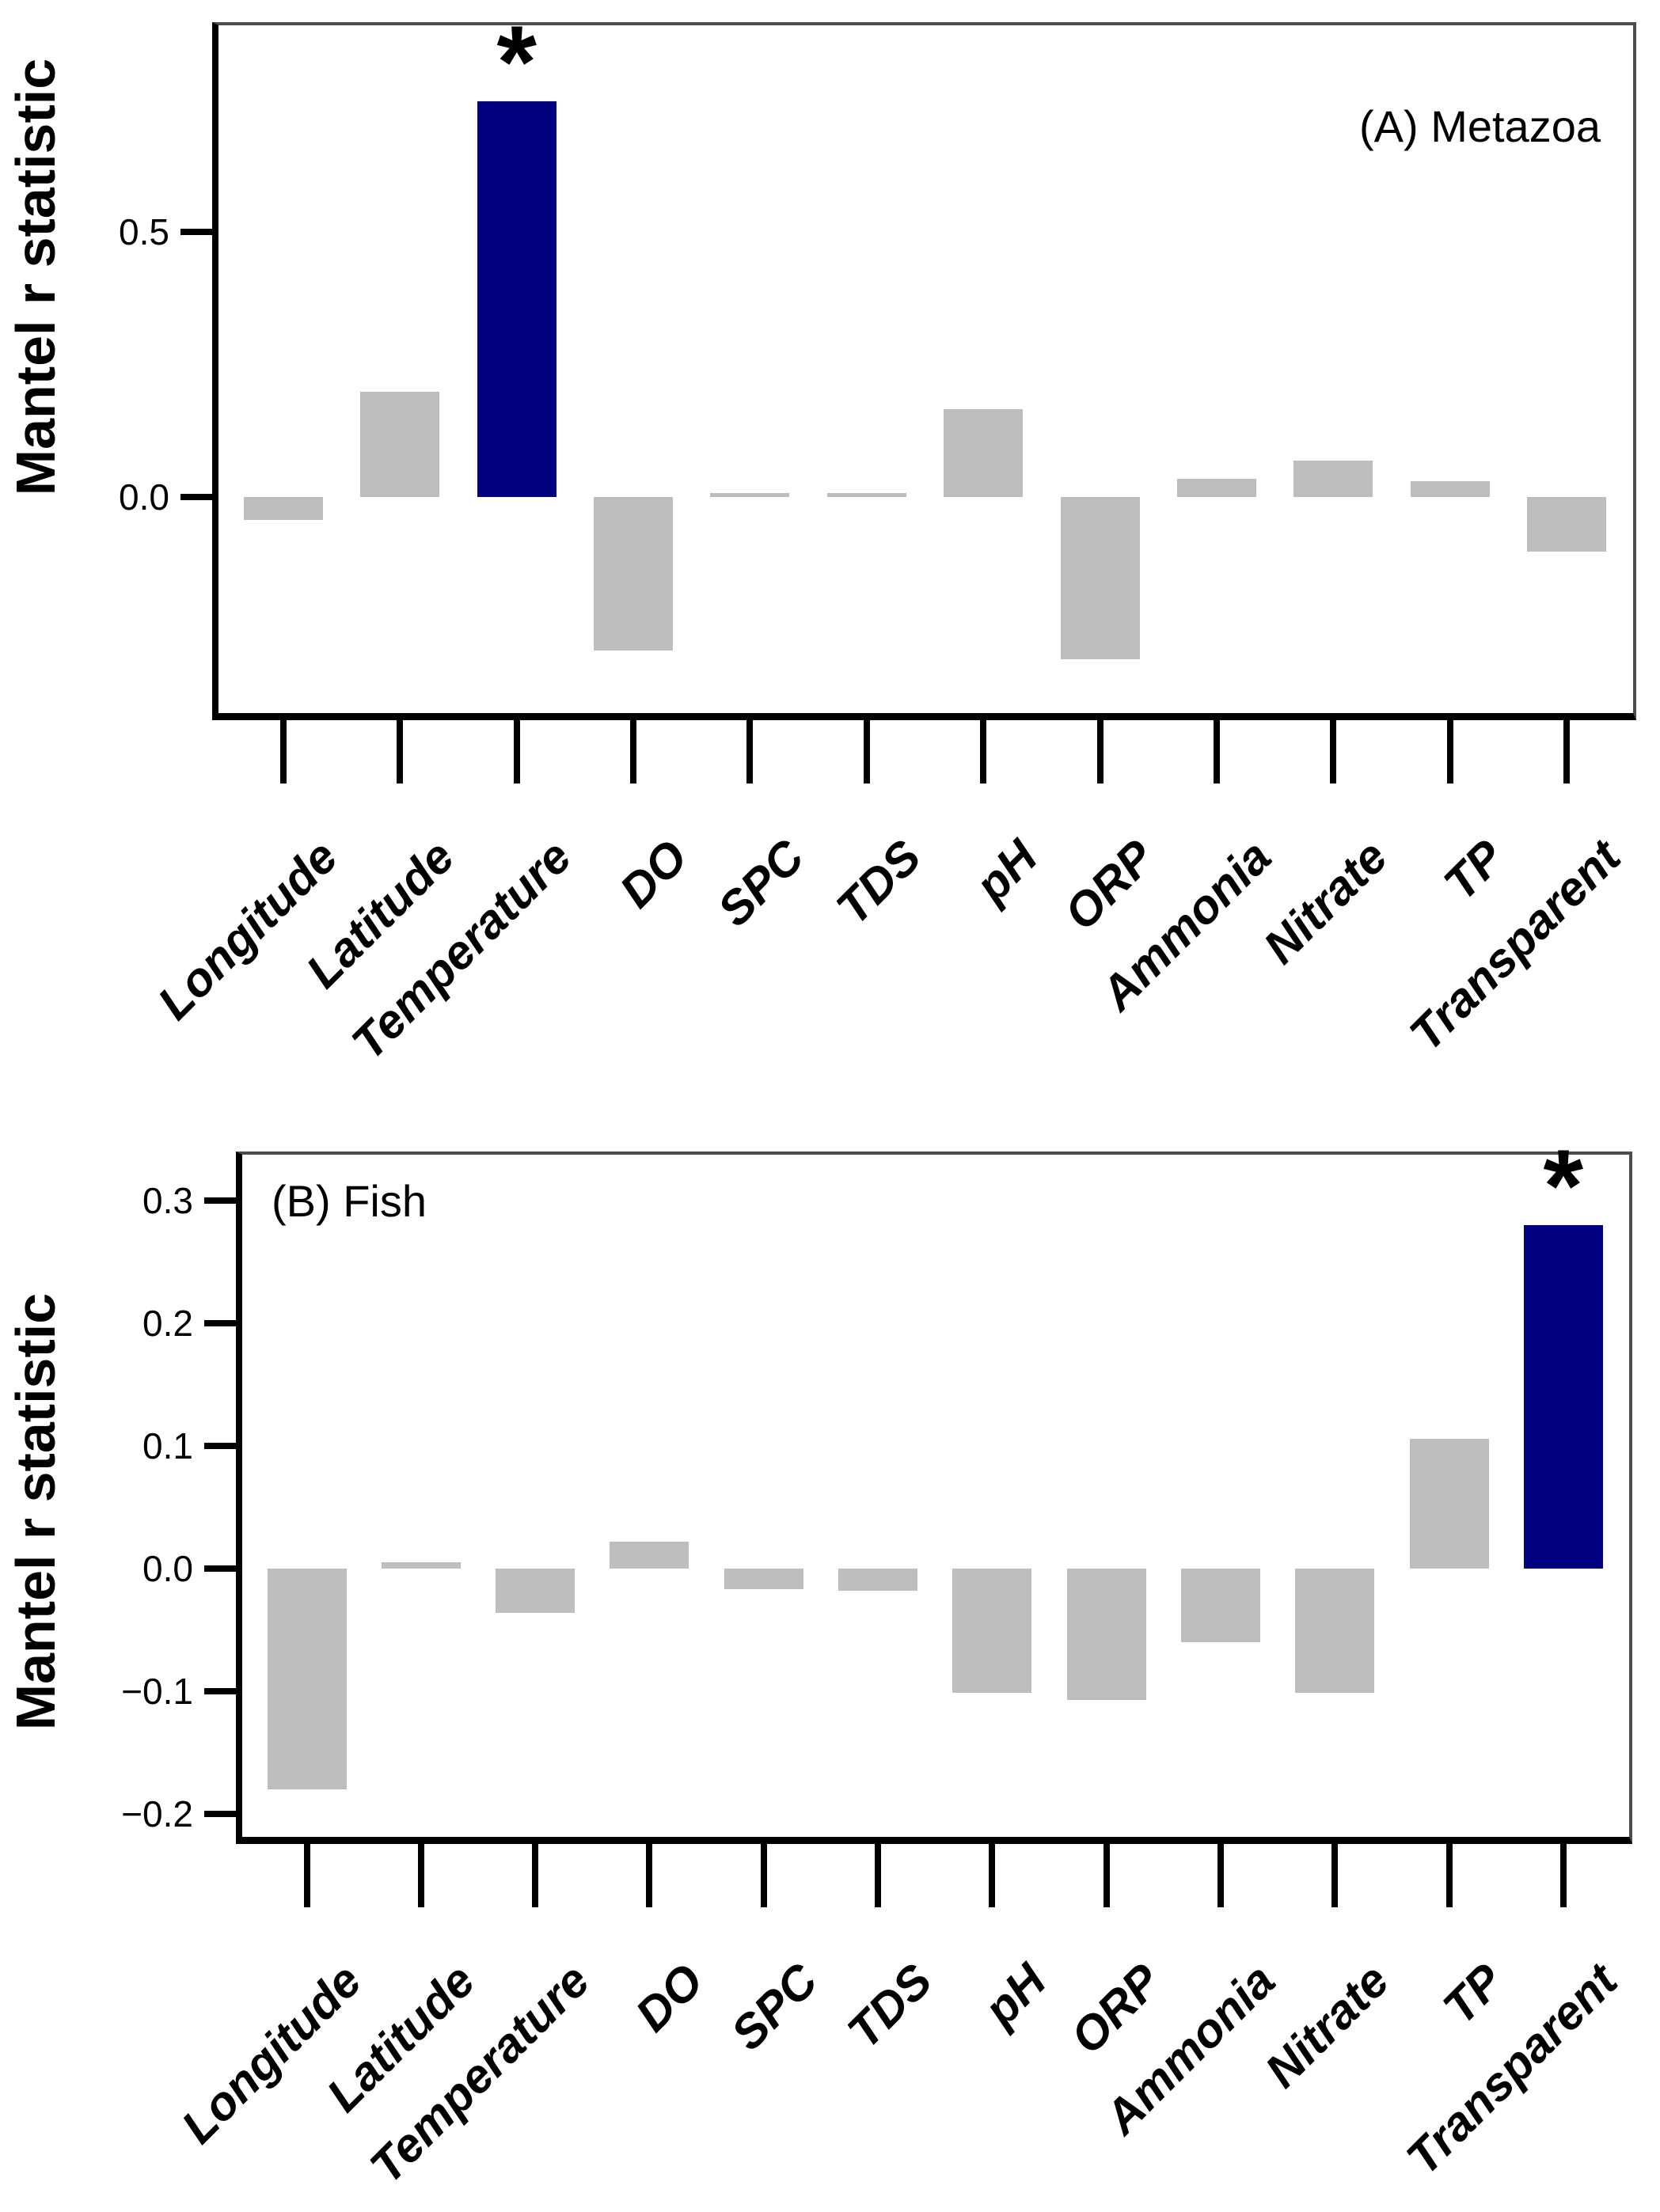  I want to click on x-axis-label-orp: ORP, so click(1109, 884).